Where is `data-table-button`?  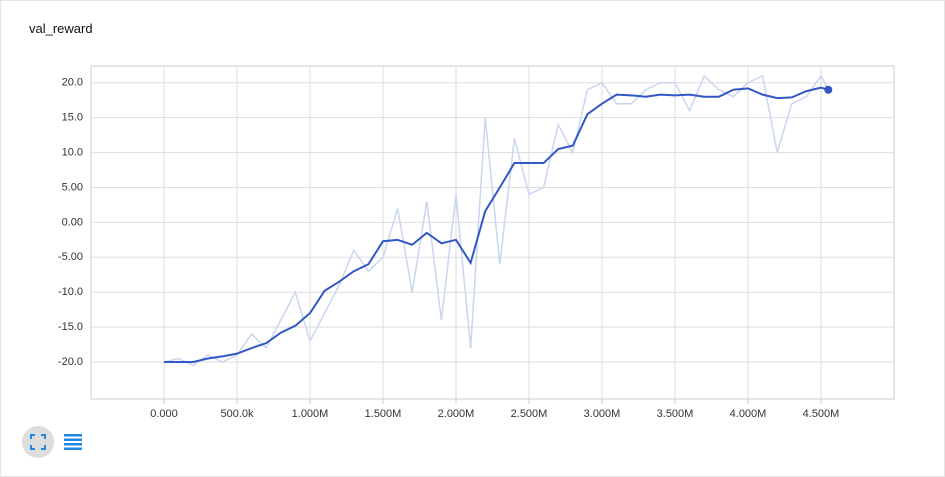 data-table-button is located at coordinates (73, 442).